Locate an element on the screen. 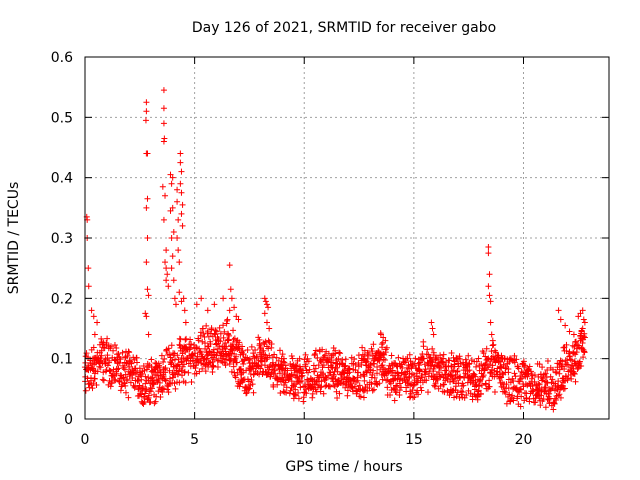 The image size is (640, 480). y-tick-label: 0 is located at coordinates (68, 420).